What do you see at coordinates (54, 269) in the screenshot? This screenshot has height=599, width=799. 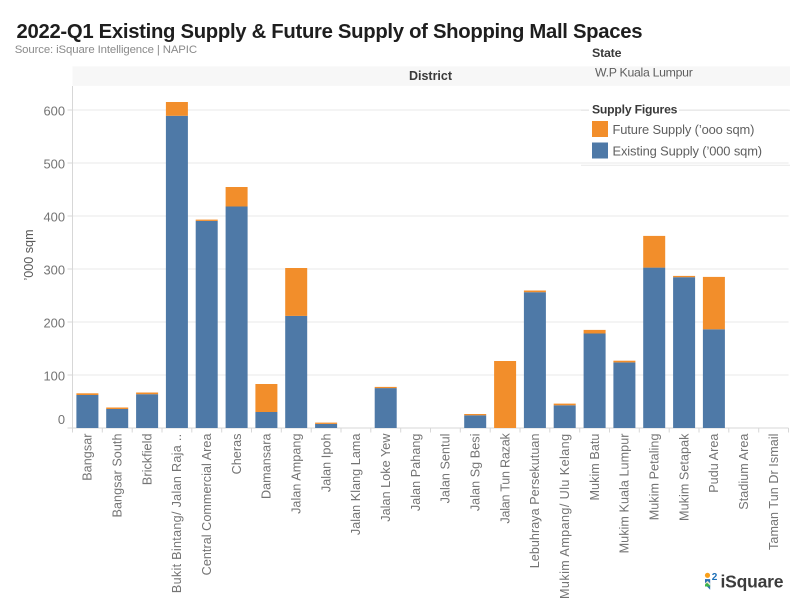 I see `svg-text: 300` at bounding box center [54, 269].